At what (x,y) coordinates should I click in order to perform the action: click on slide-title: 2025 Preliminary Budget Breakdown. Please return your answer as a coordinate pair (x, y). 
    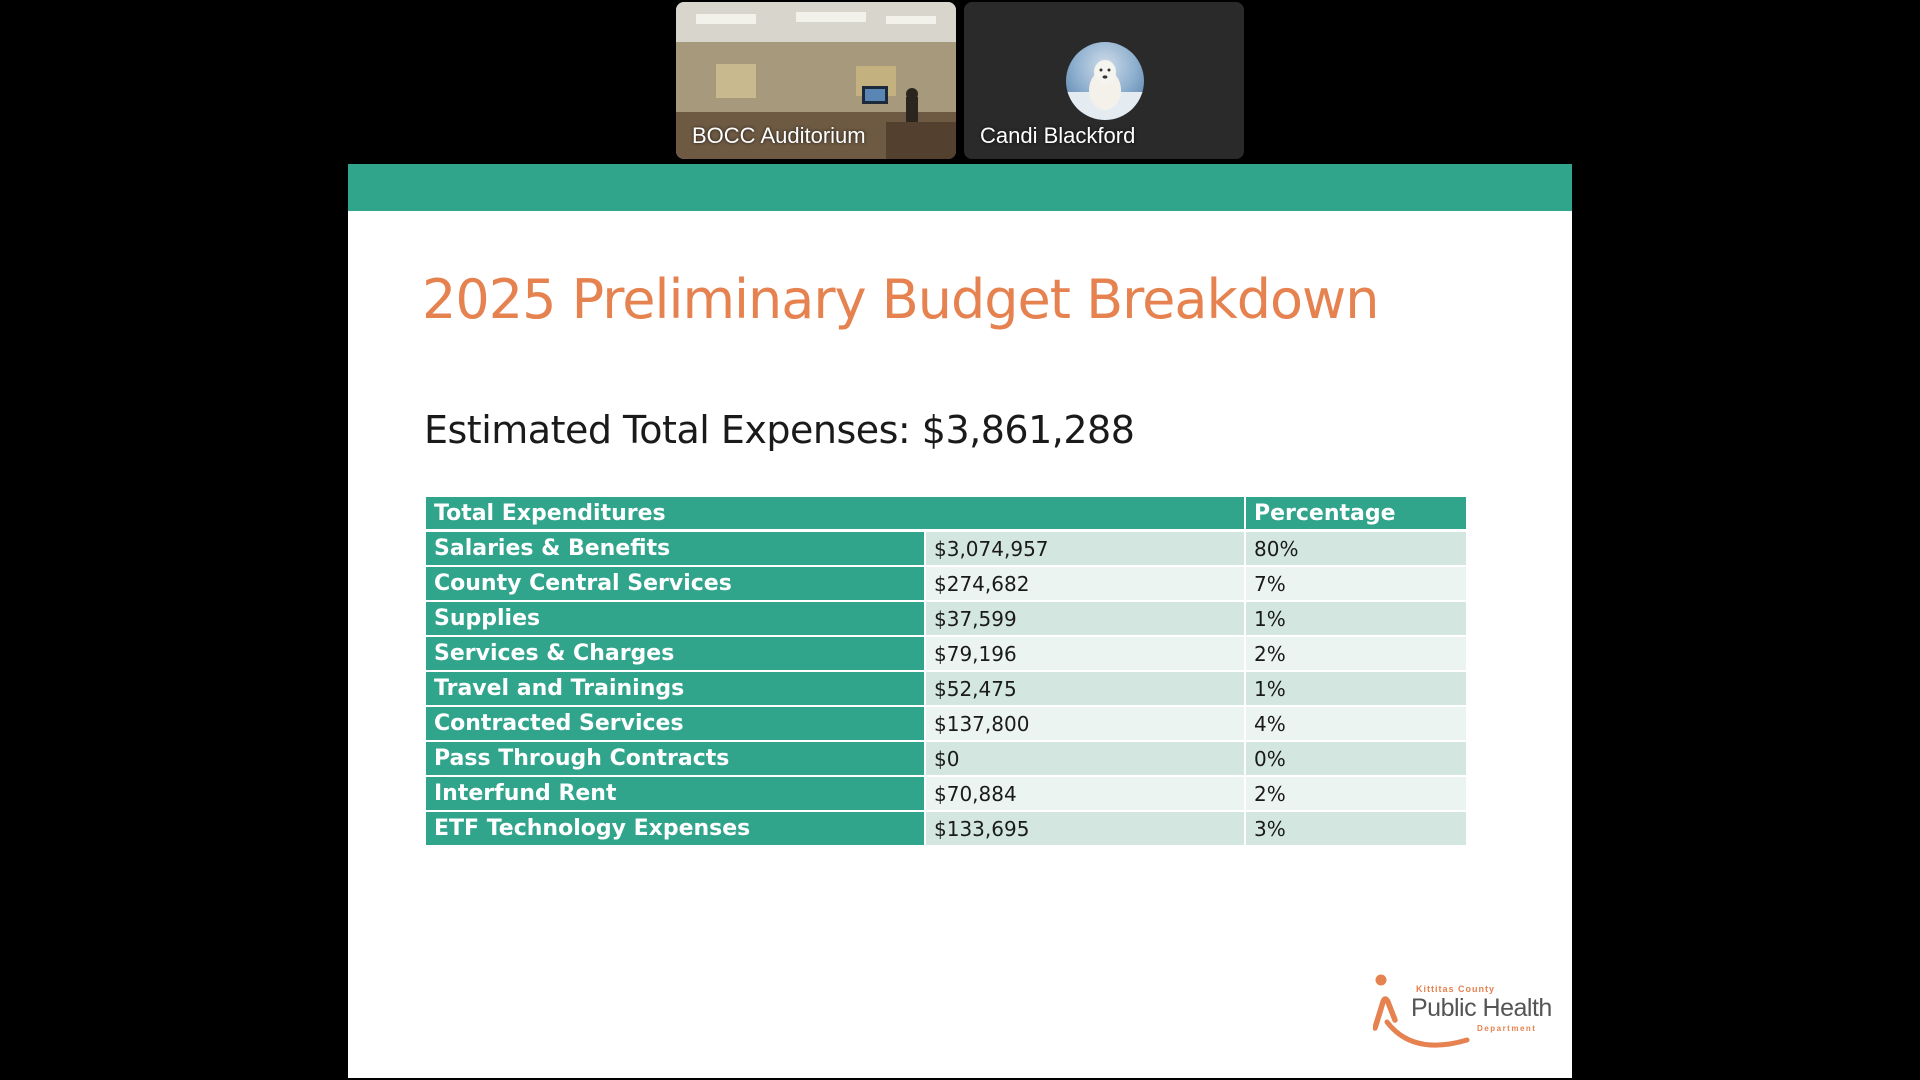
    Looking at the image, I should click on (900, 299).